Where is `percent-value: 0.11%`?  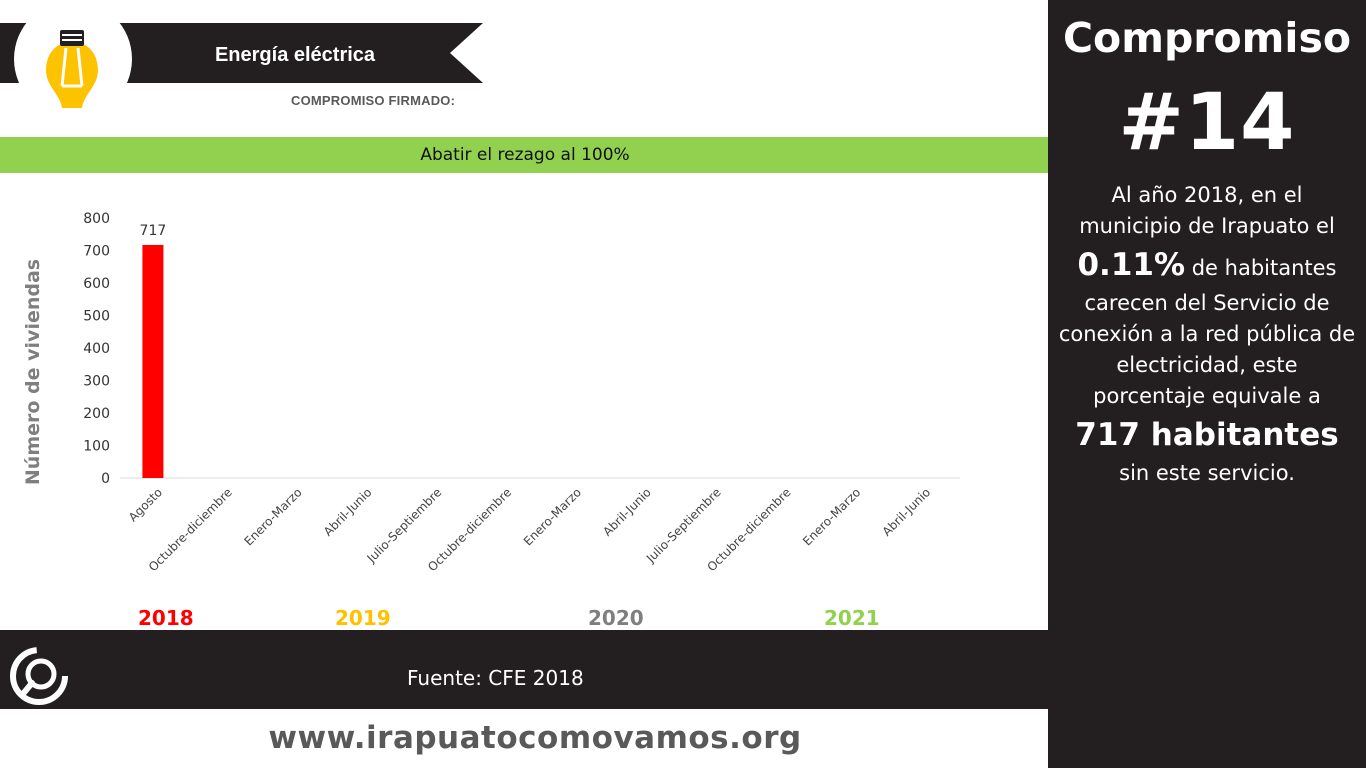
percent-value: 0.11% is located at coordinates (1131, 265).